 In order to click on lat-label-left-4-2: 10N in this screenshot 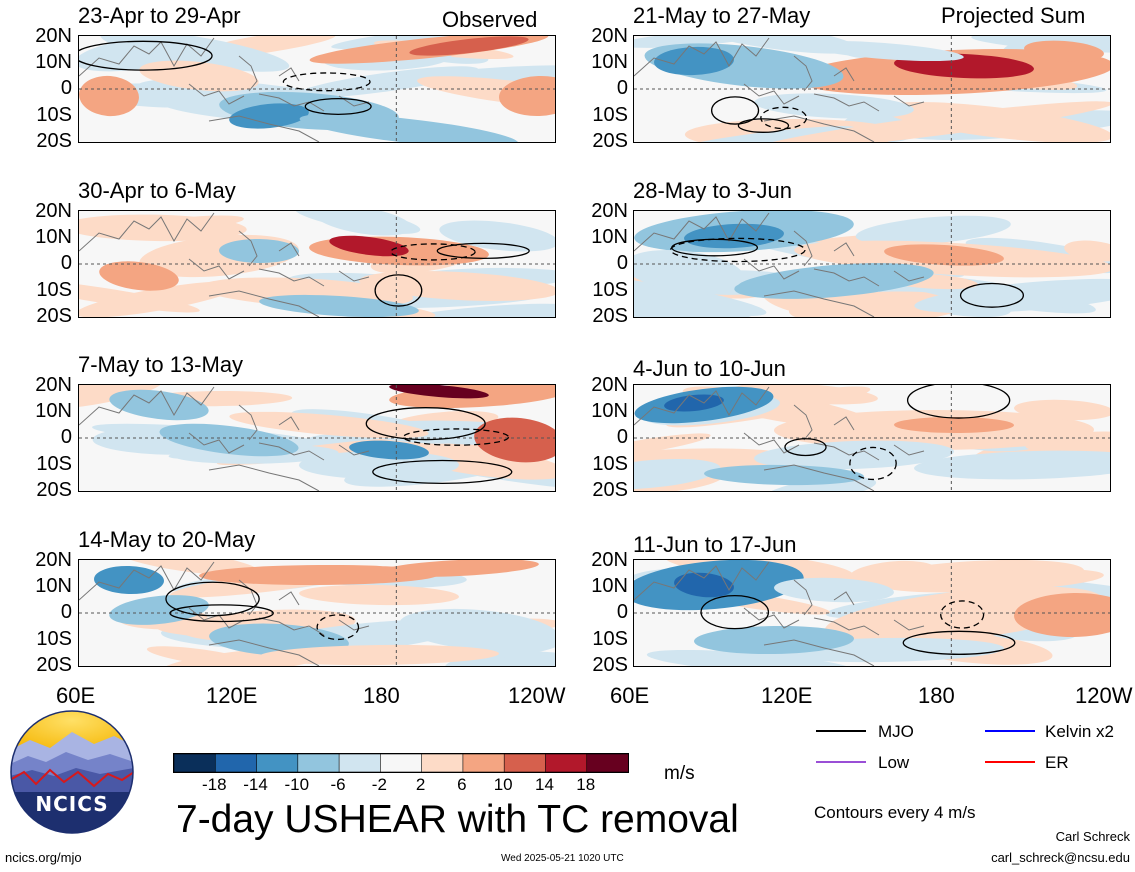, I will do `click(53, 586)`.